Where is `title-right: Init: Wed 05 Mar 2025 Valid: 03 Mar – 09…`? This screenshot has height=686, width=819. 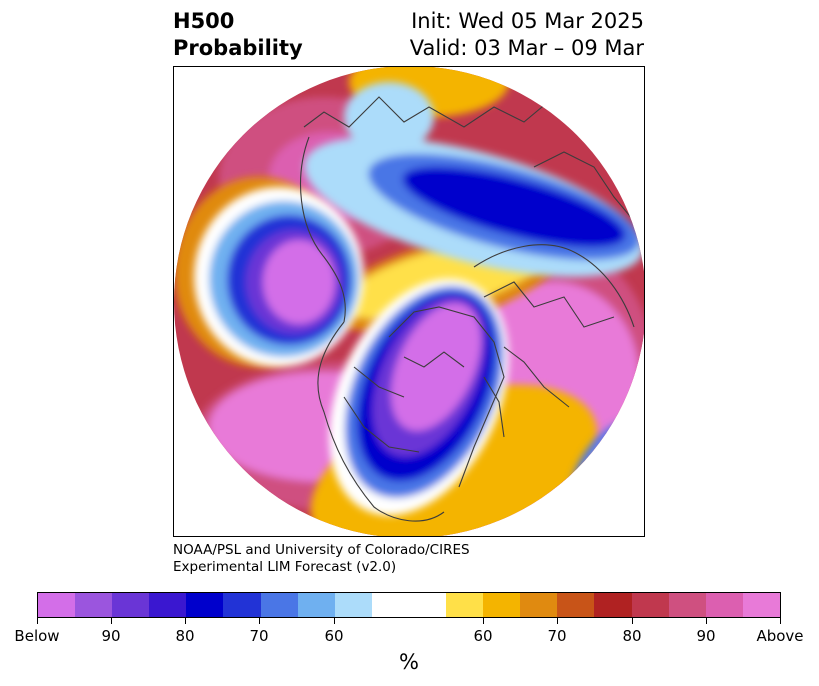
title-right: Init: Wed 05 Mar 2025 Valid: 03 Mar – 09… is located at coordinates (527, 35).